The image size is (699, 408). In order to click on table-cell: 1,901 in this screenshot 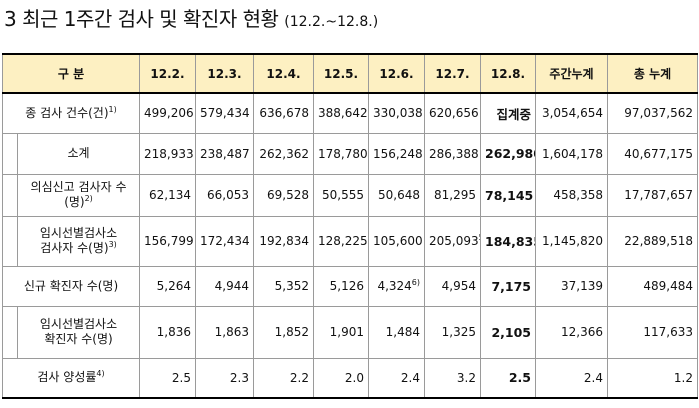, I will do `click(341, 332)`.